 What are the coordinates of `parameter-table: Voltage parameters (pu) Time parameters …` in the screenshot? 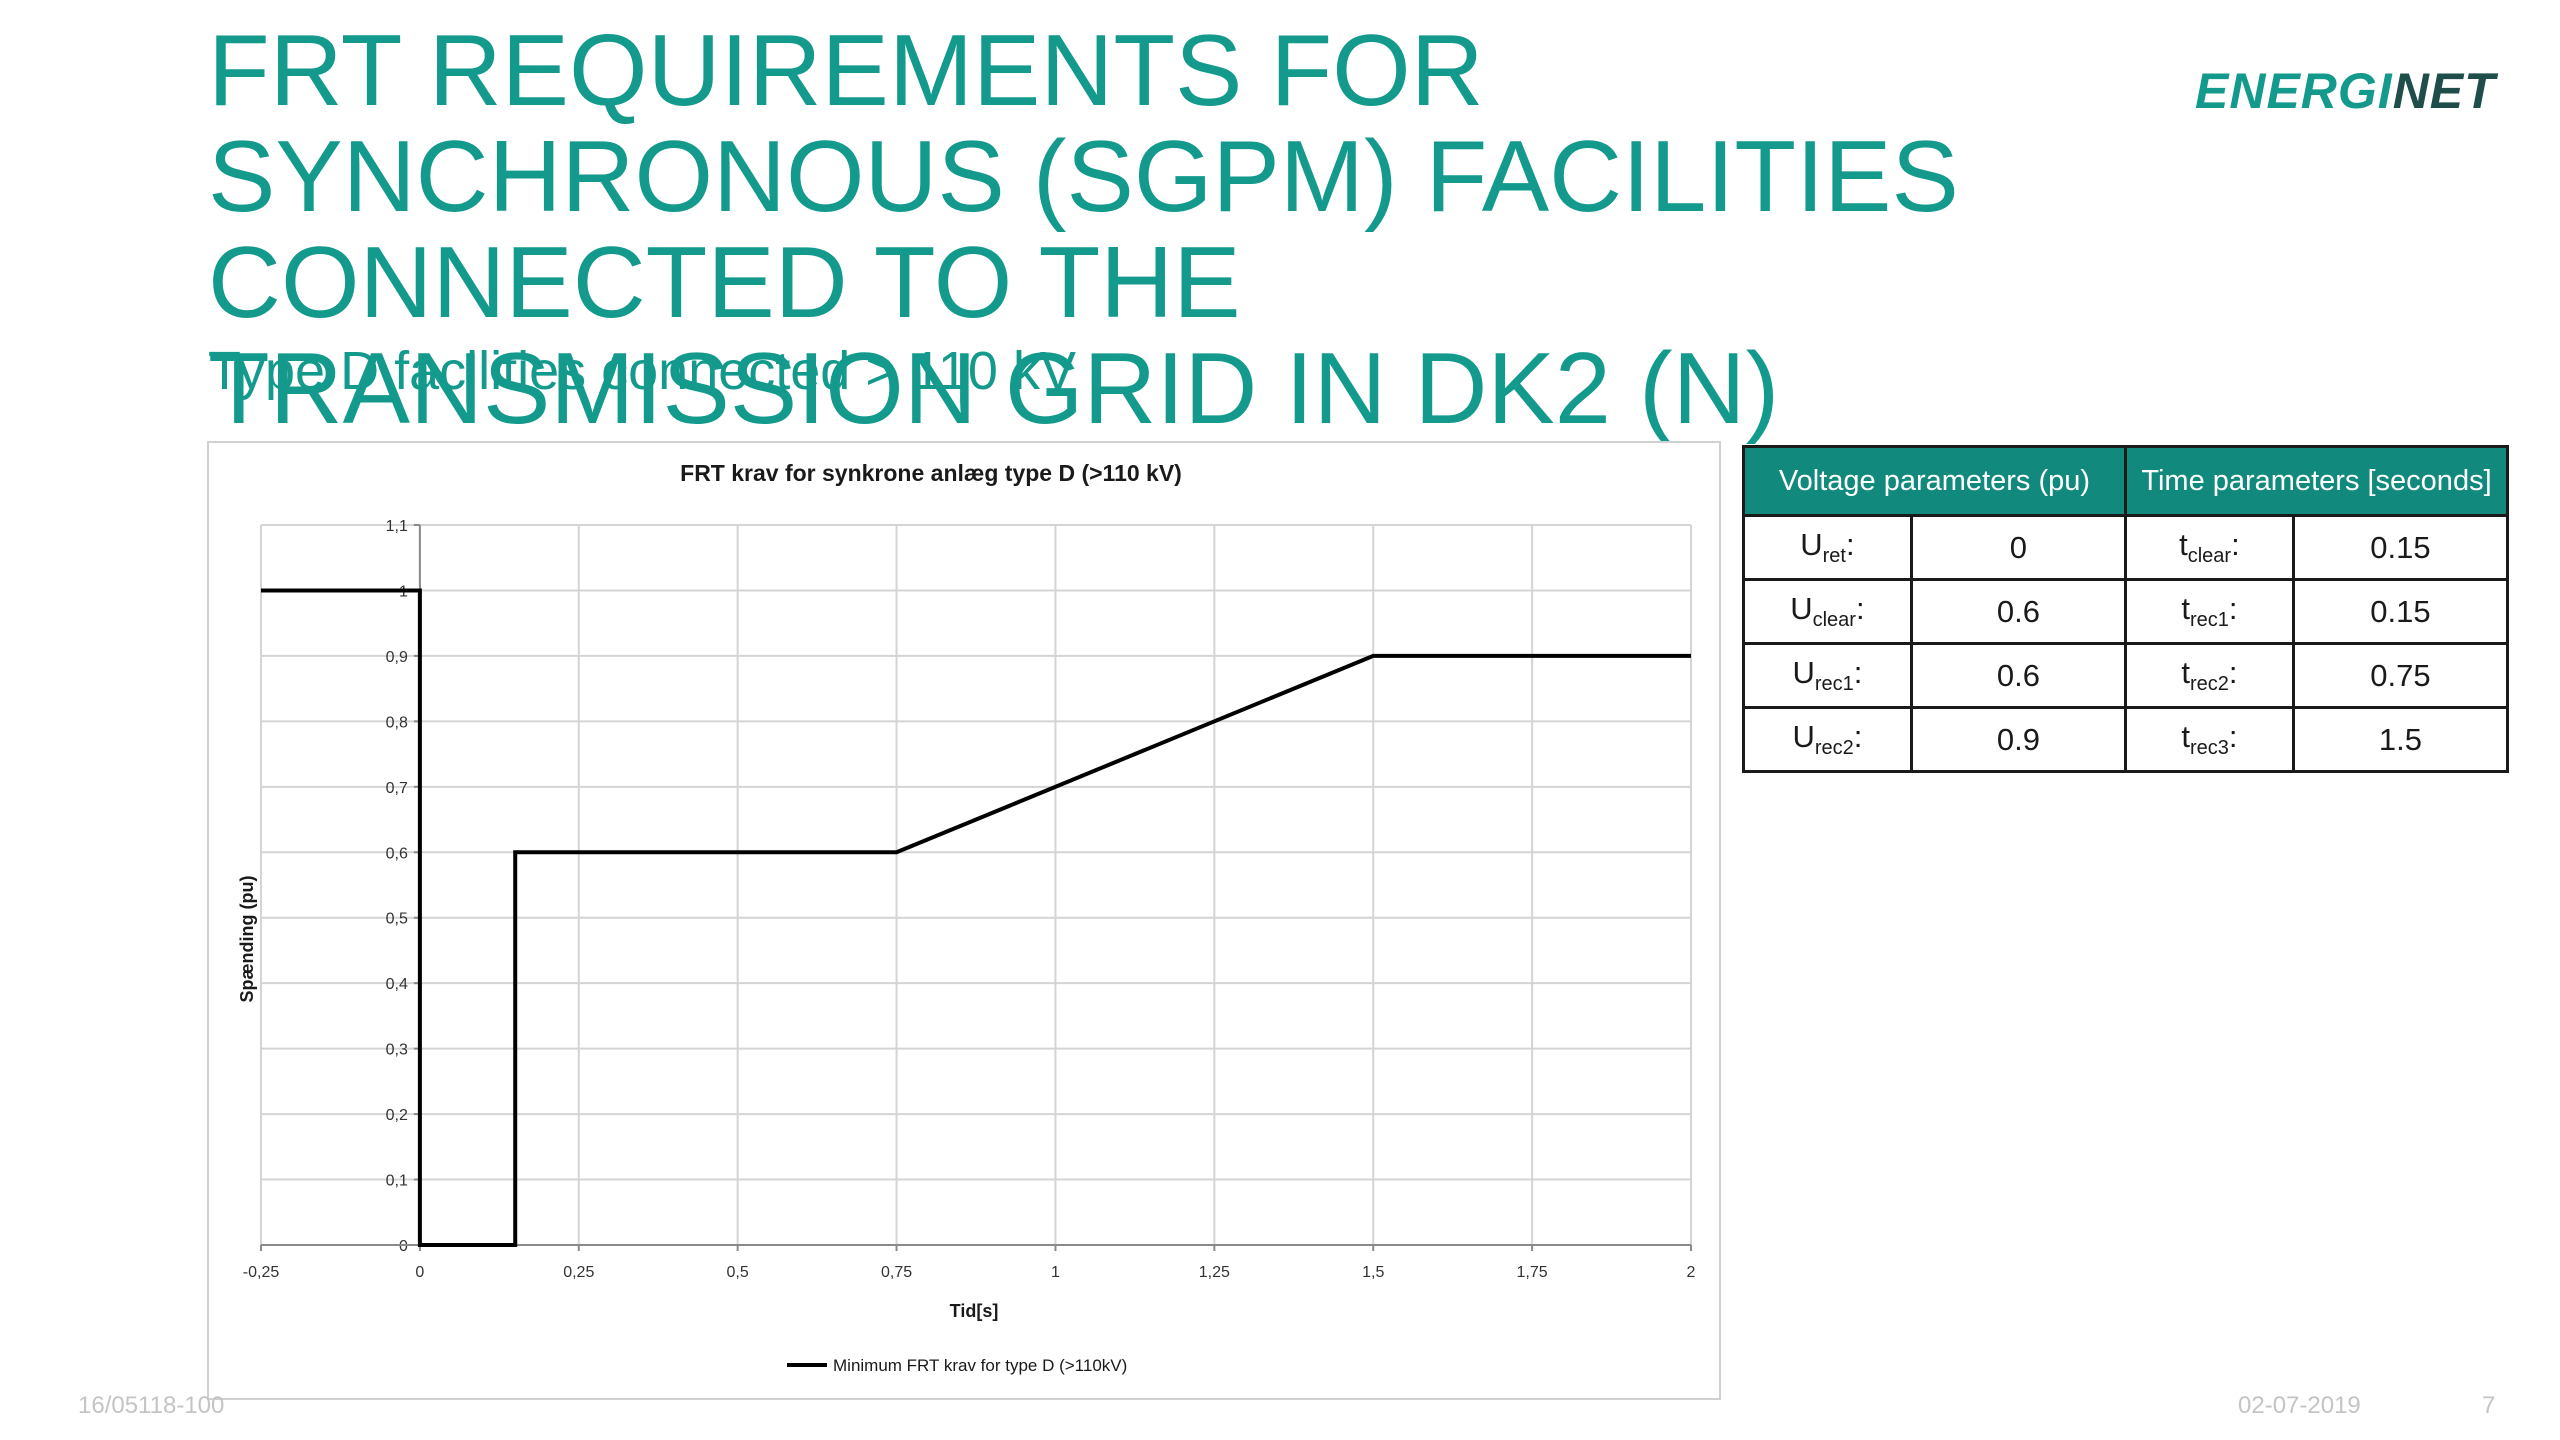 It's located at (2126, 609).